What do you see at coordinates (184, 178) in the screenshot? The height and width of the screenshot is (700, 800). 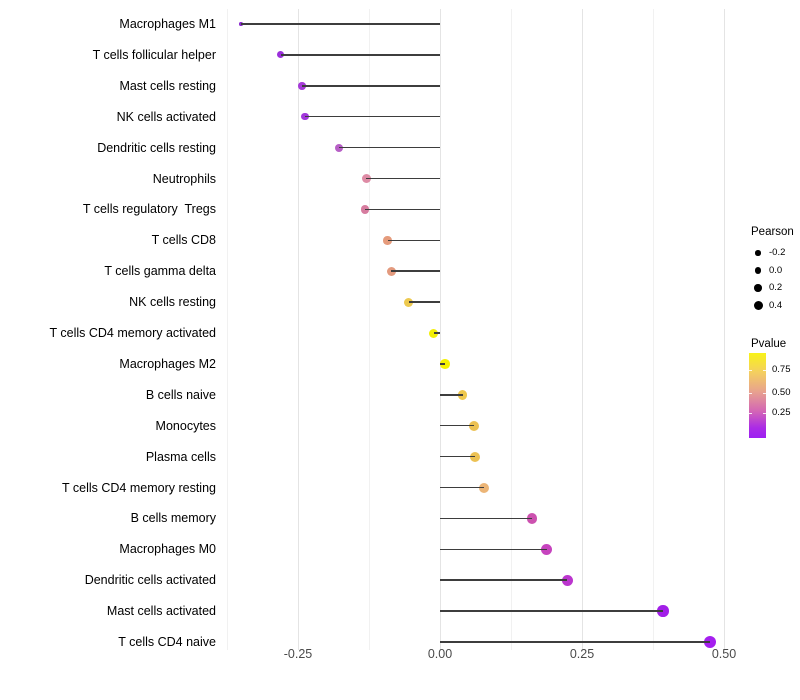 I see `y-axis-label: Neutrophils` at bounding box center [184, 178].